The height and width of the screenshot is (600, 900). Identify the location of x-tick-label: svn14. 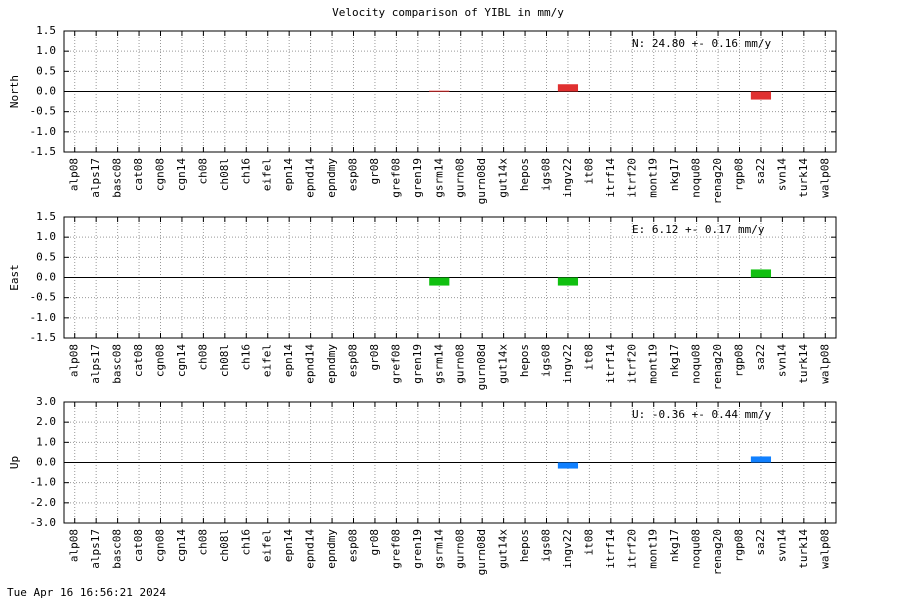
(781, 360).